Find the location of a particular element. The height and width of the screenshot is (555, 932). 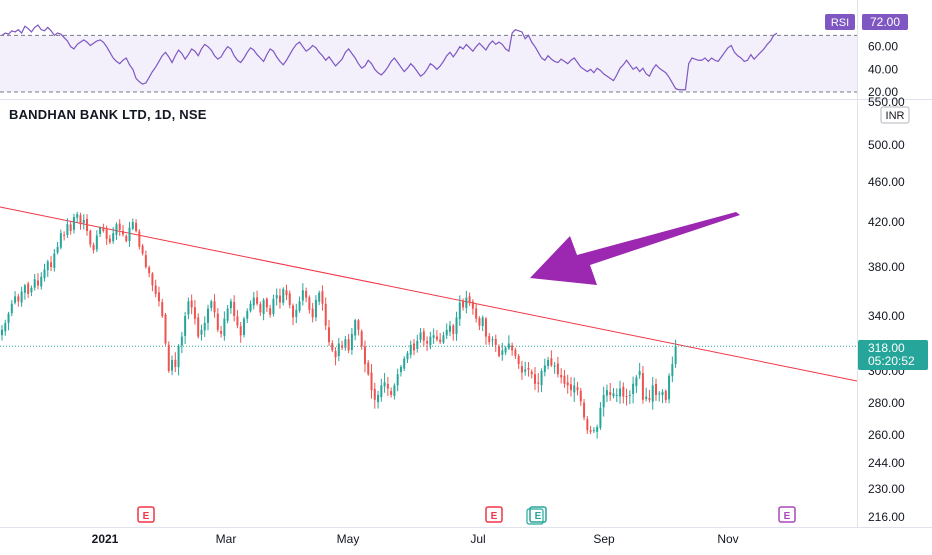

rsi-label: RSI is located at coordinates (840, 23).